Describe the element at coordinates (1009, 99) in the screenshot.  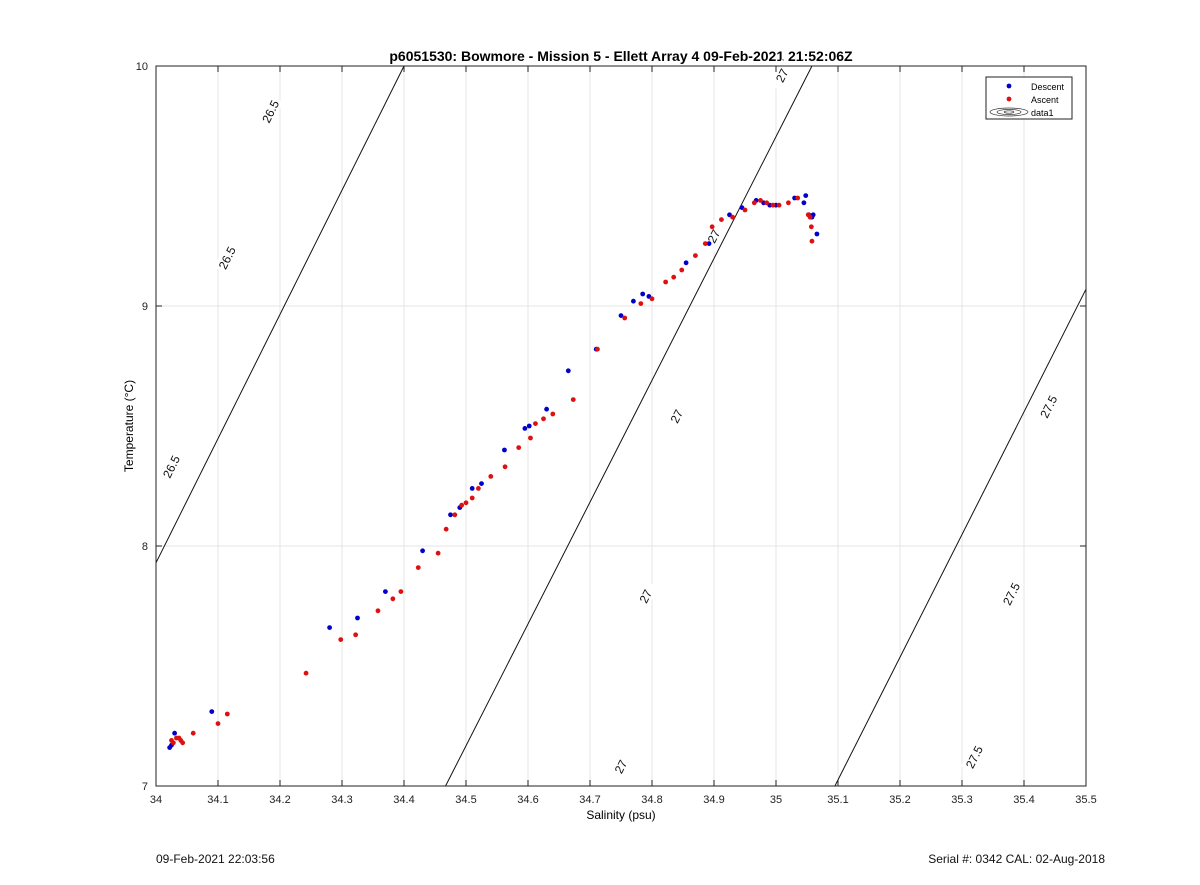
I see `legend-marker-ascent` at that location.